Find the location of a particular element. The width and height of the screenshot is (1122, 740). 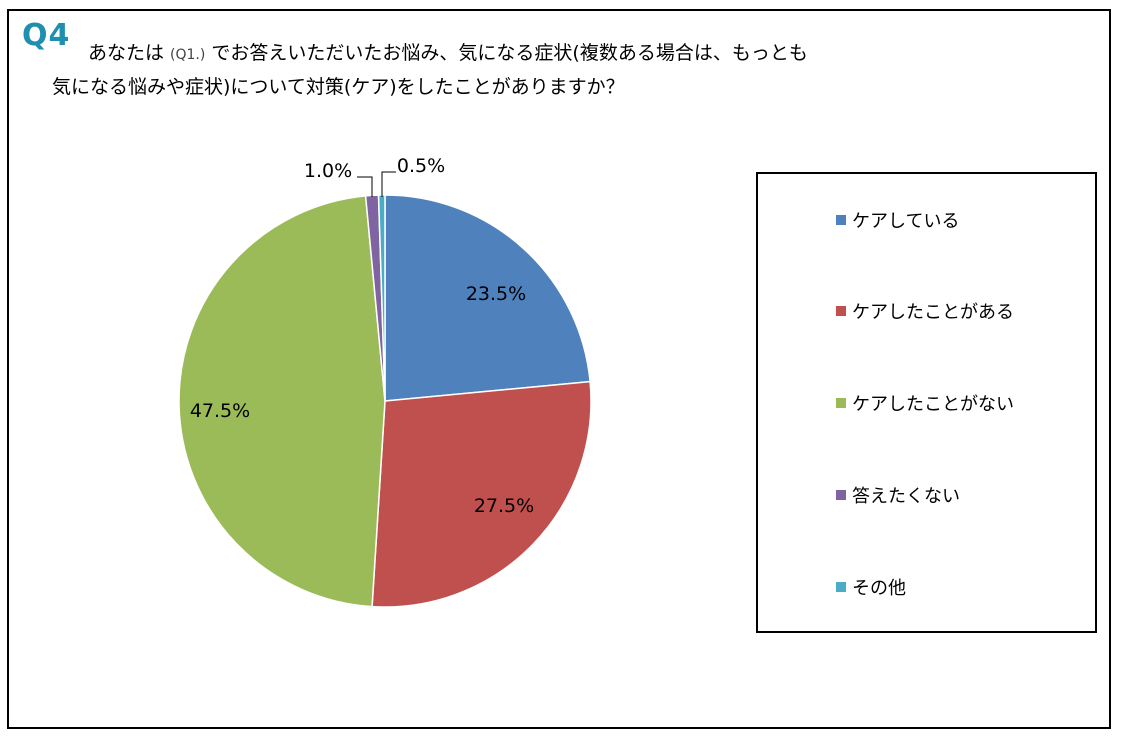

legend-item-never-cared: ケアしたことがない is located at coordinates (925, 403).